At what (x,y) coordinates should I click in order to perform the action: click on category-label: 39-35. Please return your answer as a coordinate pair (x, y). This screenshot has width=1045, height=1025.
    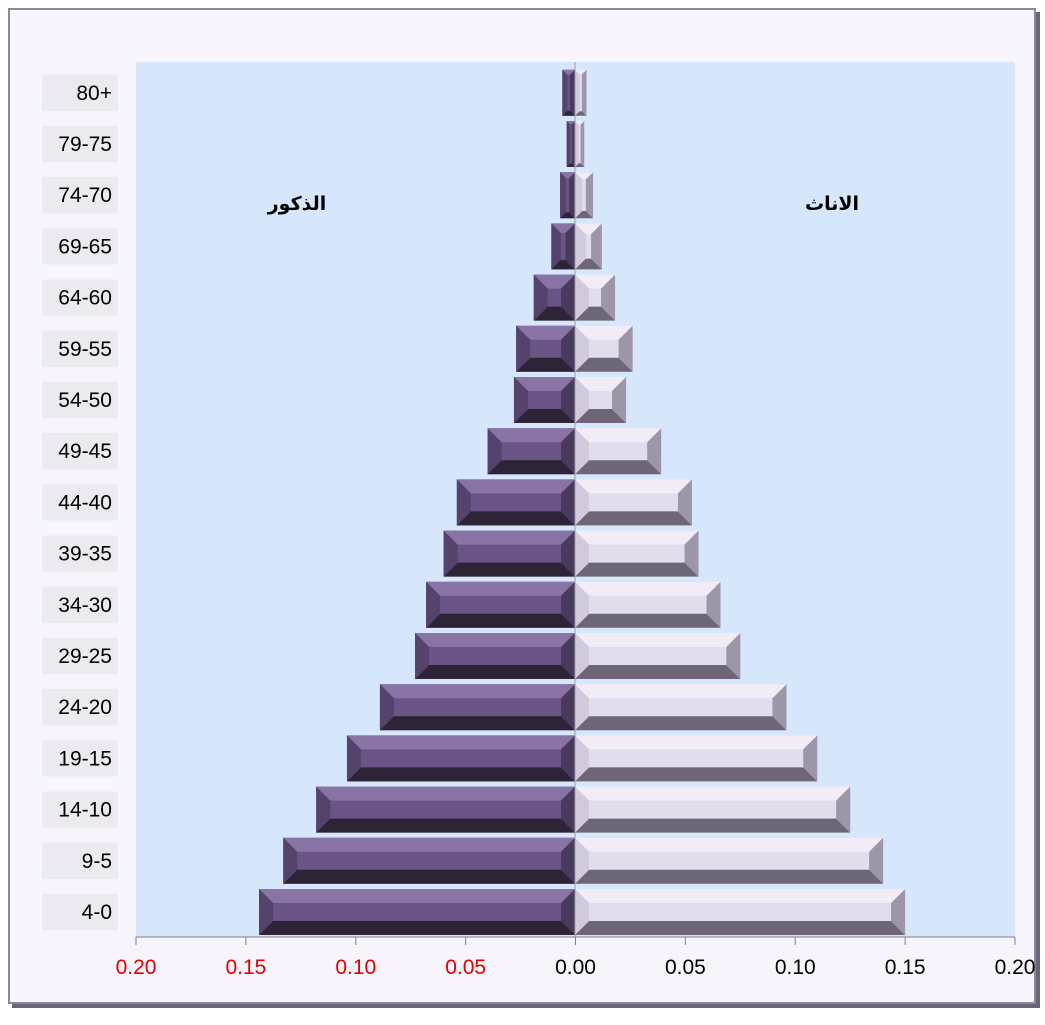
    Looking at the image, I should click on (85, 554).